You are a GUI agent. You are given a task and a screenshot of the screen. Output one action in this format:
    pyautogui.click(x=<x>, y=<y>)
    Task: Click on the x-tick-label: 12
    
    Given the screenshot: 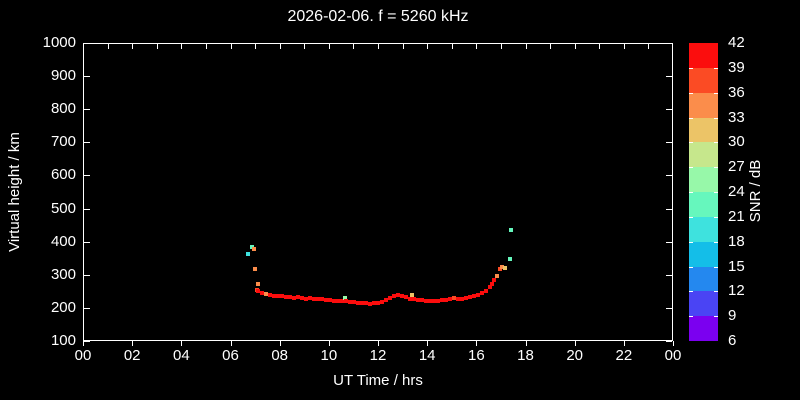 What is the action you would take?
    pyautogui.click(x=378, y=355)
    